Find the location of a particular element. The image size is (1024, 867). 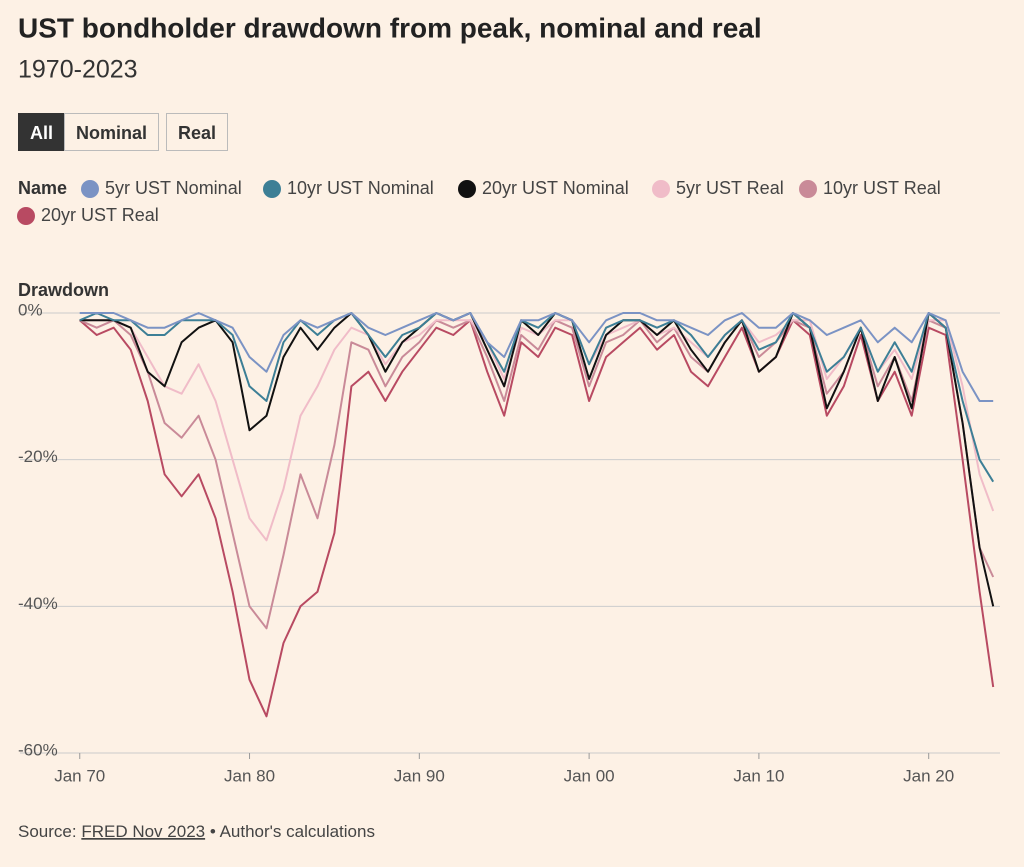

x-tick-label: Jan 80 is located at coordinates (249, 775).